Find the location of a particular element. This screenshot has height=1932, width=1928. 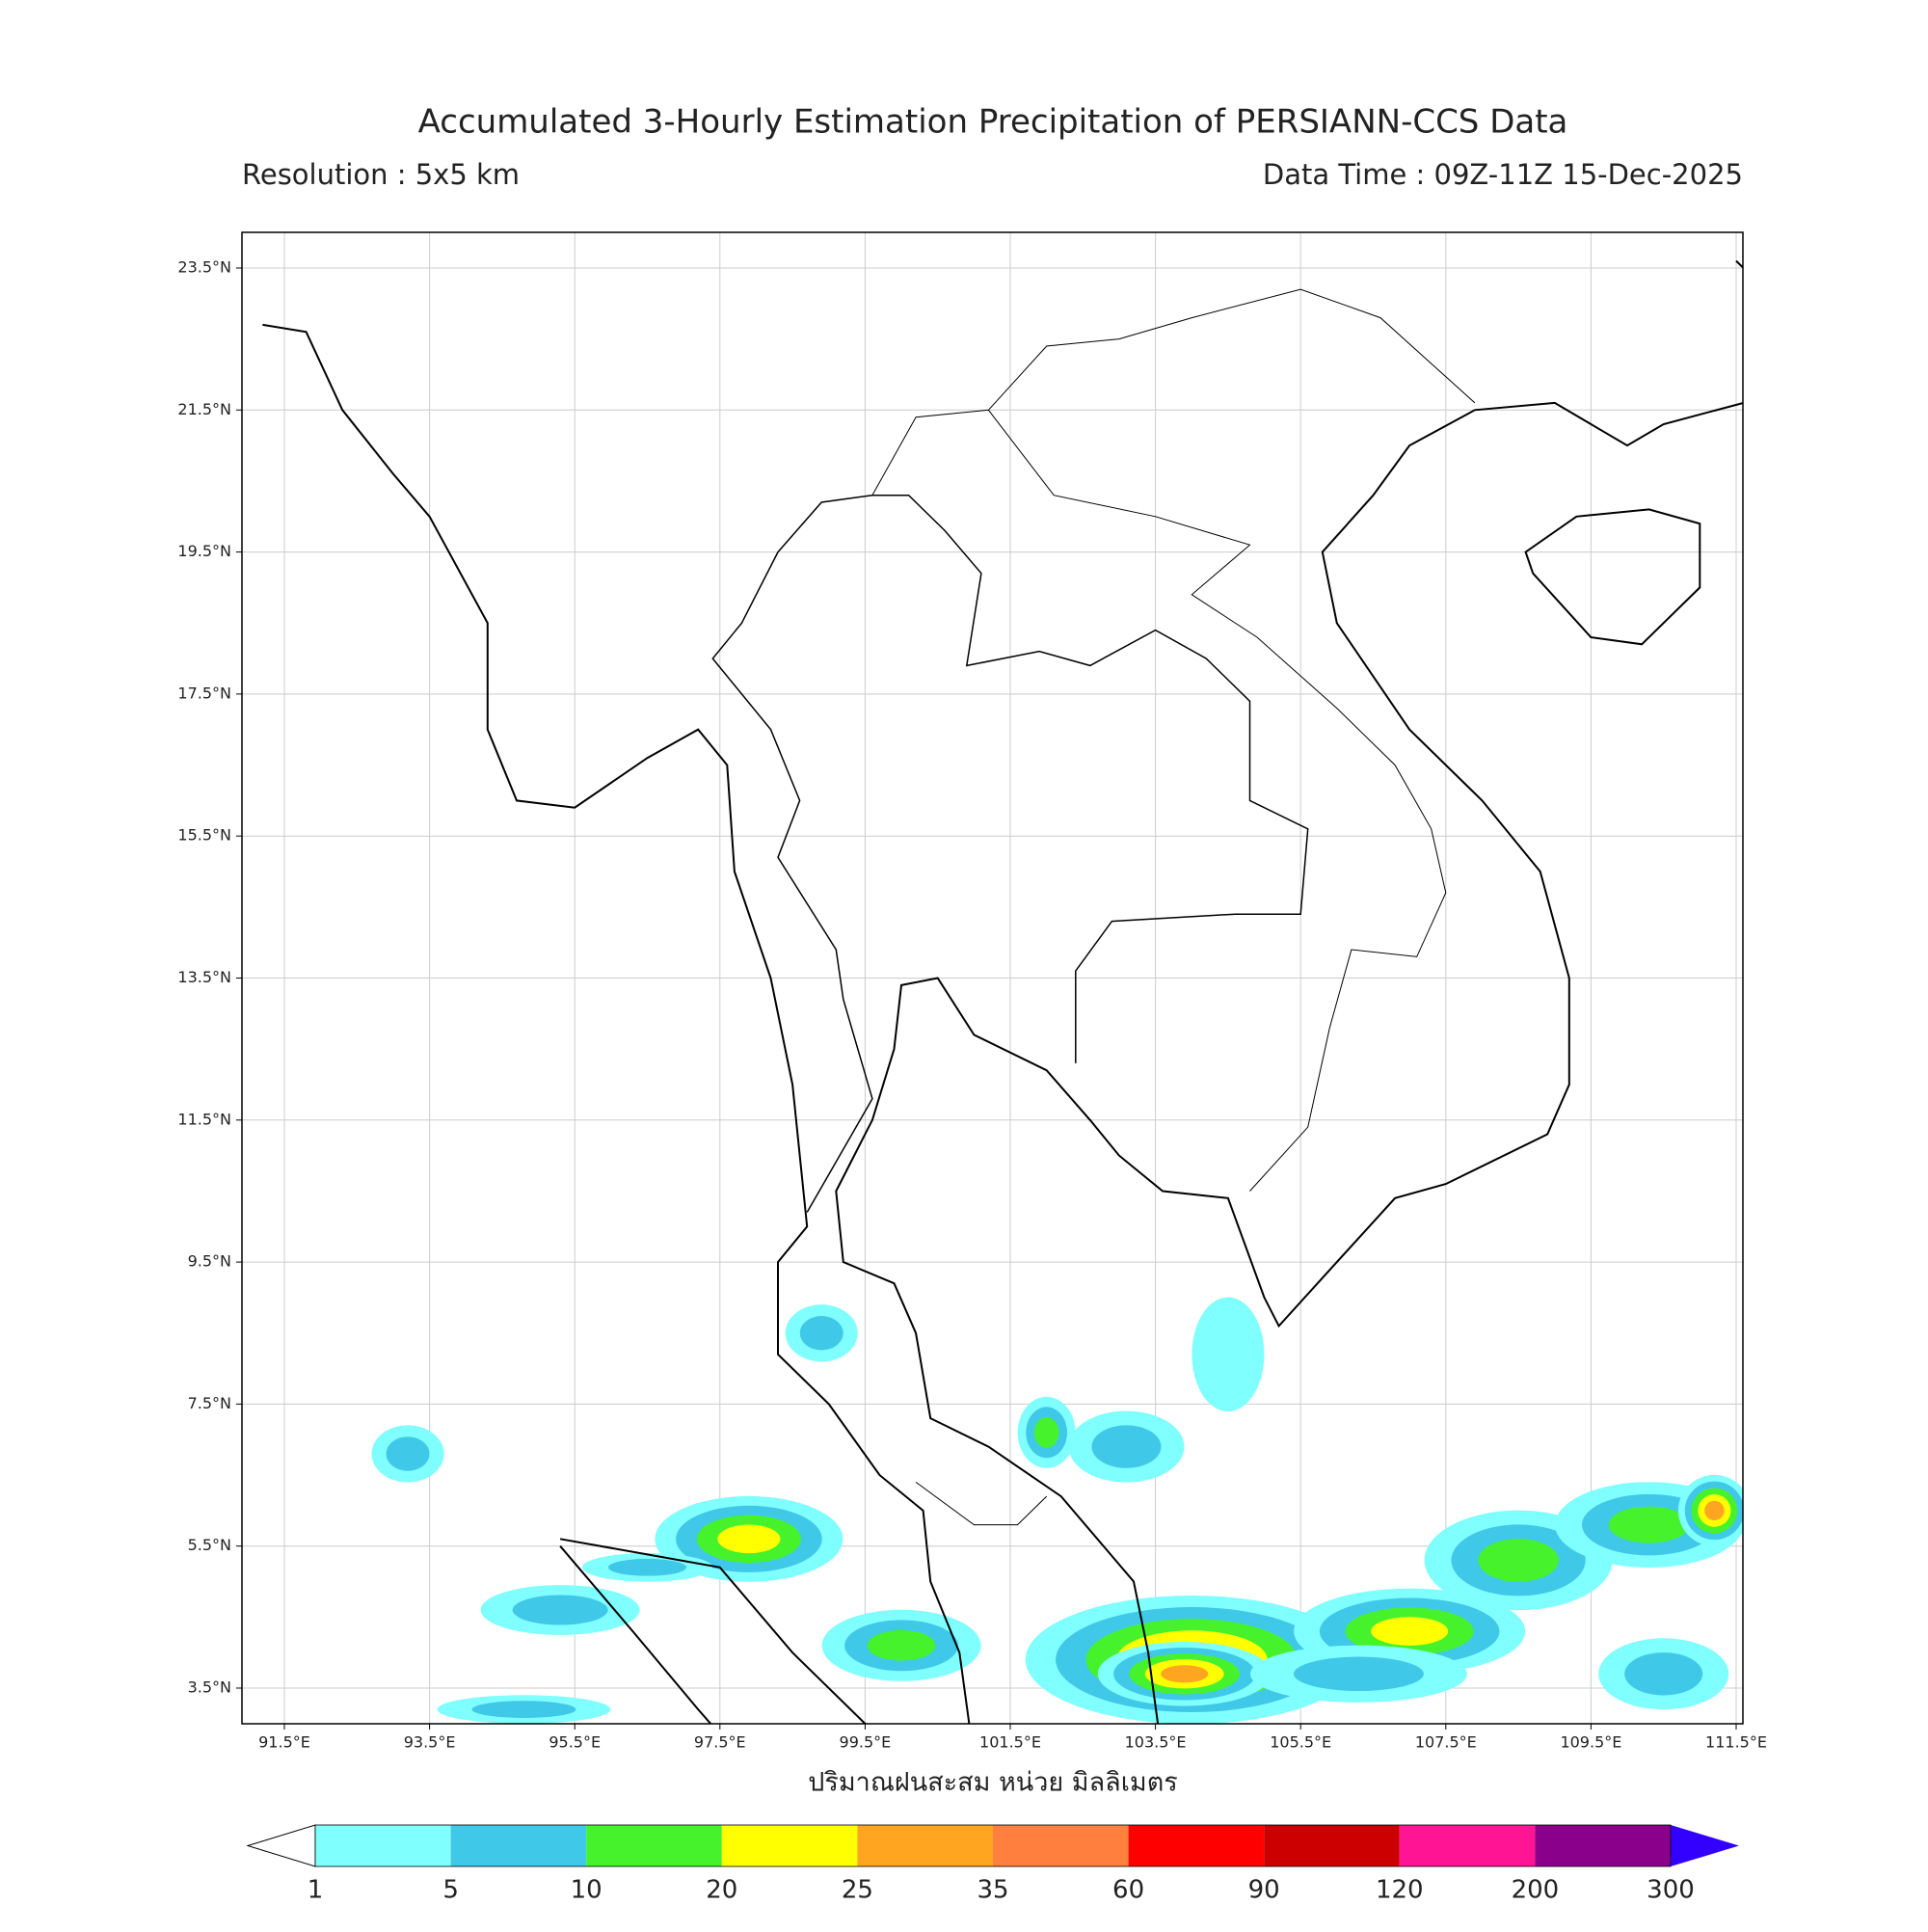

colorbar-level: 35 is located at coordinates (992, 1891).